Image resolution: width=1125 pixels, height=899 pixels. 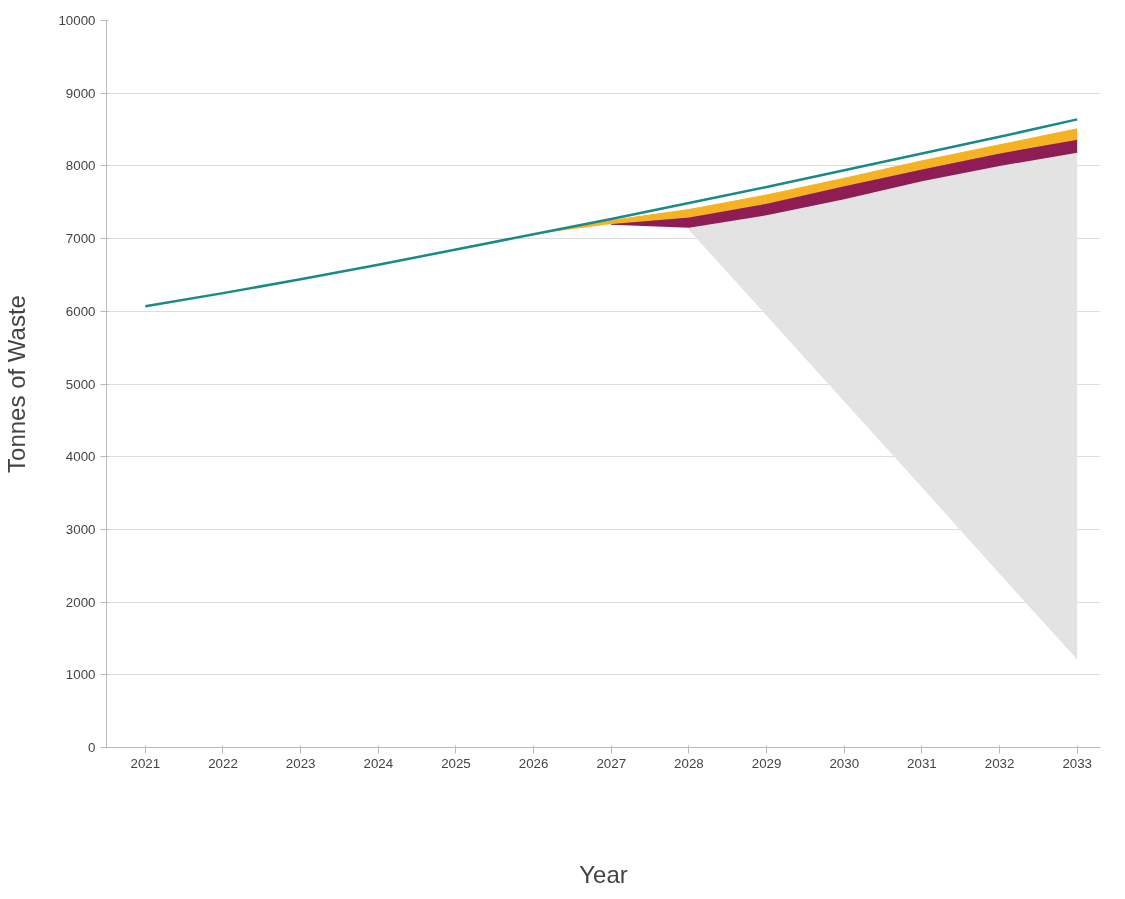 What do you see at coordinates (80, 93) in the screenshot?
I see `y-tick-label: 9000` at bounding box center [80, 93].